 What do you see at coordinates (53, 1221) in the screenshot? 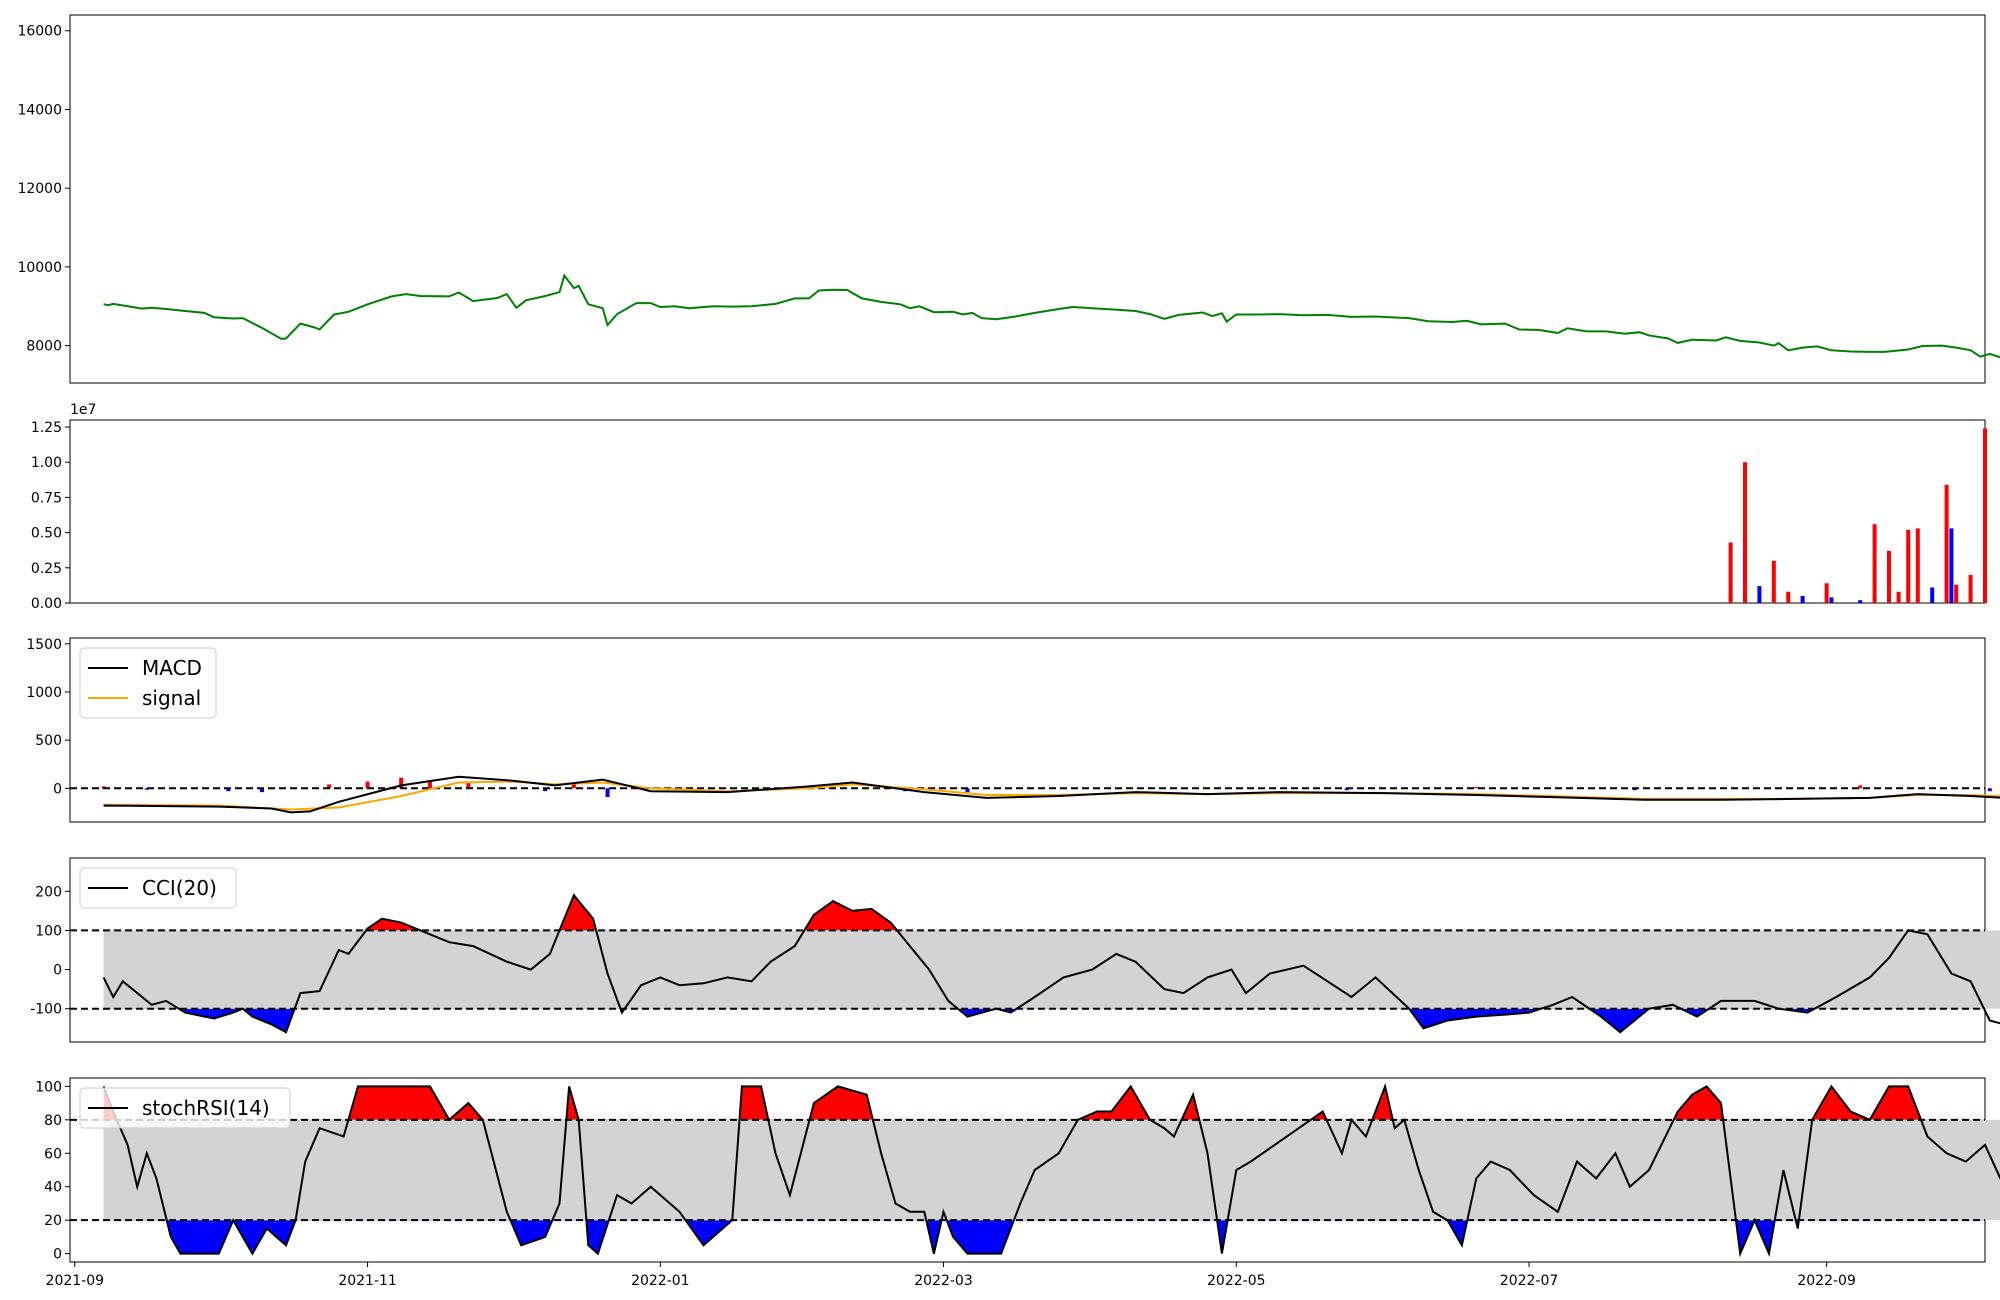
I see `panel-4-ytick-label: 20` at bounding box center [53, 1221].